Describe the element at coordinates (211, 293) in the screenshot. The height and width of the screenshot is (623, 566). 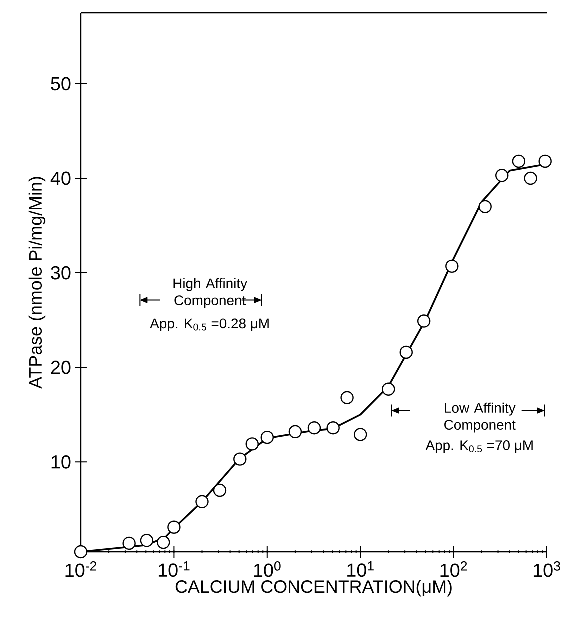
I see `annotation: High Affinity Component` at that location.